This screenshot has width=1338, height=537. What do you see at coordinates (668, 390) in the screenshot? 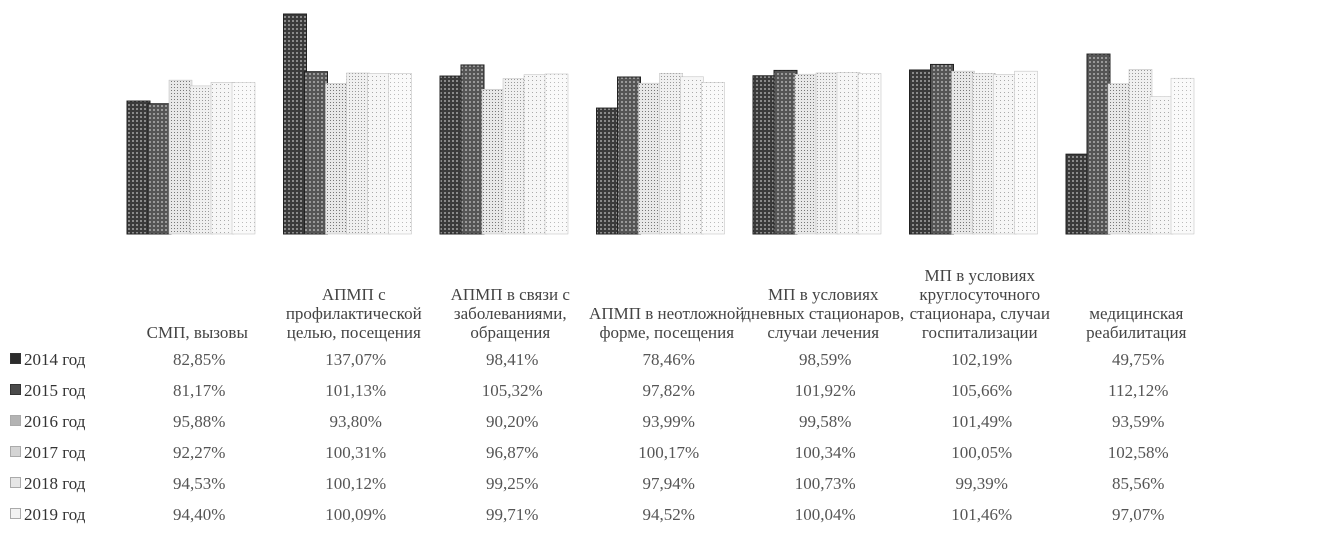
I see `data-label: 97,82%` at bounding box center [668, 390].